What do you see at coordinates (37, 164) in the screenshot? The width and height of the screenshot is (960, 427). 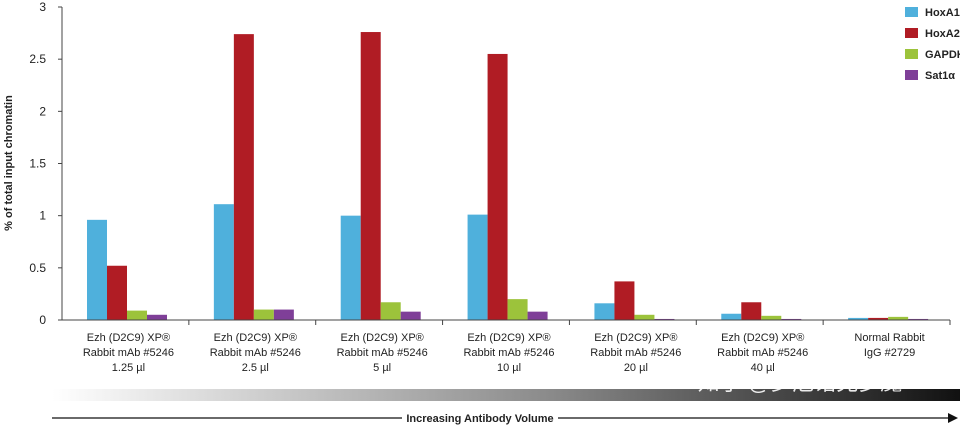 I see `y-tick-label: 1.5` at bounding box center [37, 164].